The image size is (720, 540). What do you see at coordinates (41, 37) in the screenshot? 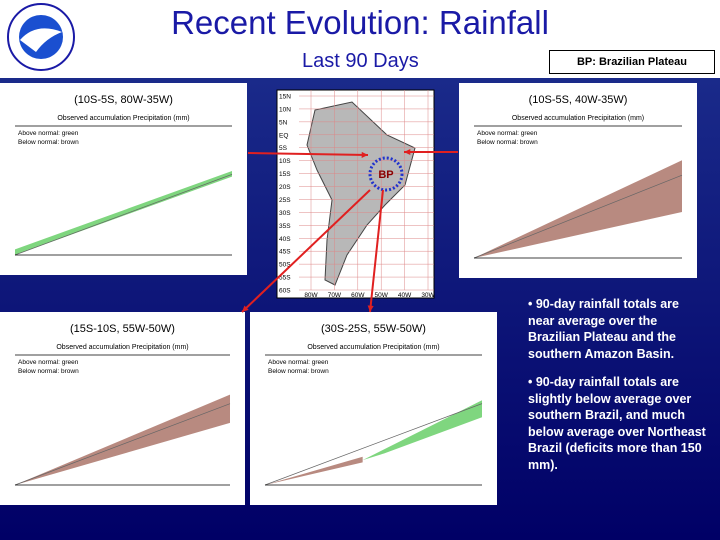
I see `noaa-logo` at bounding box center [41, 37].